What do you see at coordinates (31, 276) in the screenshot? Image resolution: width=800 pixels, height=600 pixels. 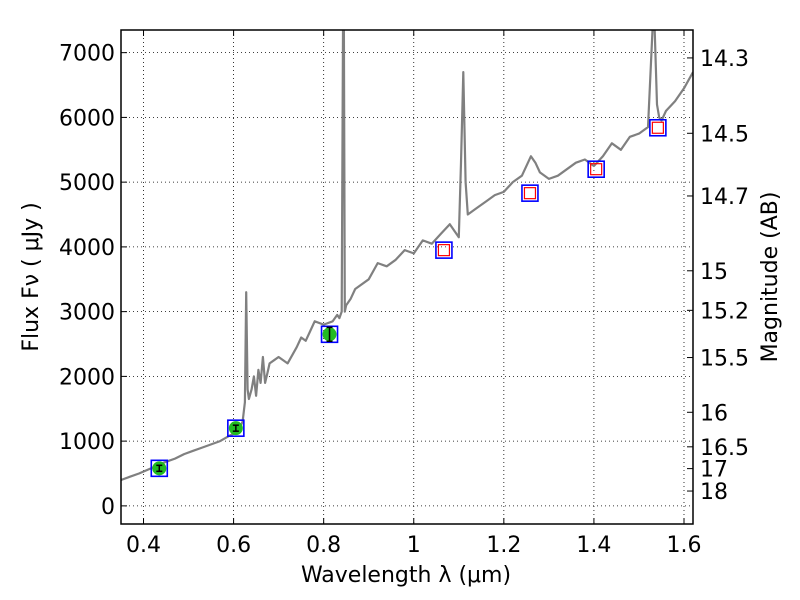 I see `y-axis-label: Flux Fν ( μJy )` at bounding box center [31, 276].